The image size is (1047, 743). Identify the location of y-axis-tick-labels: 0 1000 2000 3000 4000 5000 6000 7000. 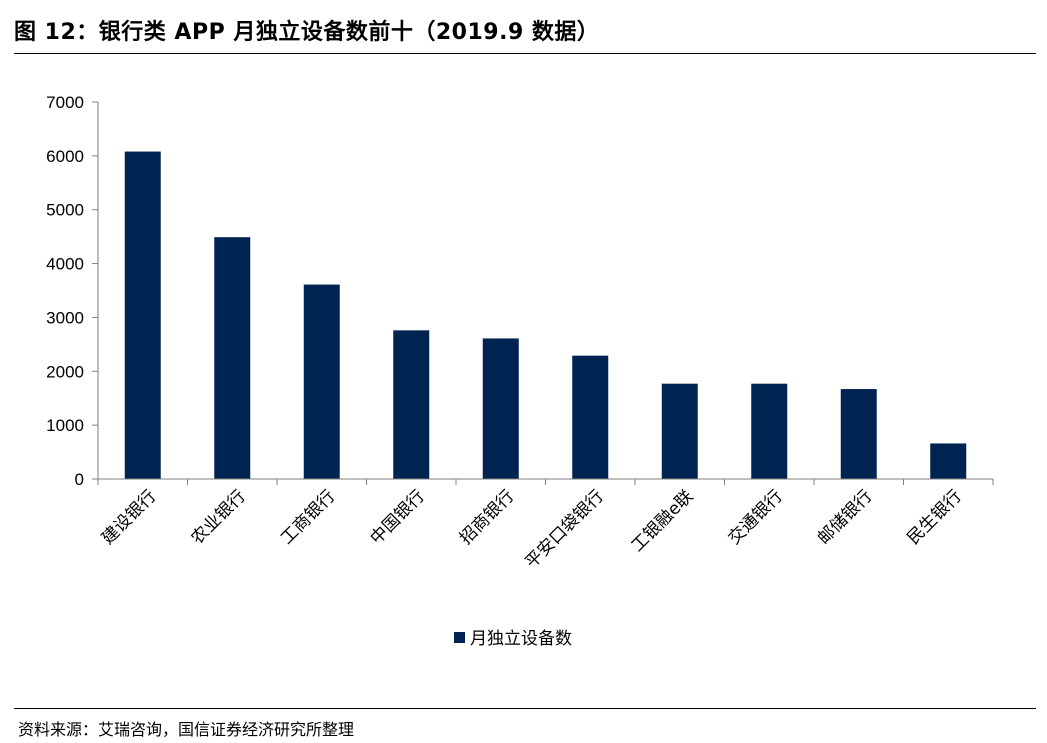
(65, 291).